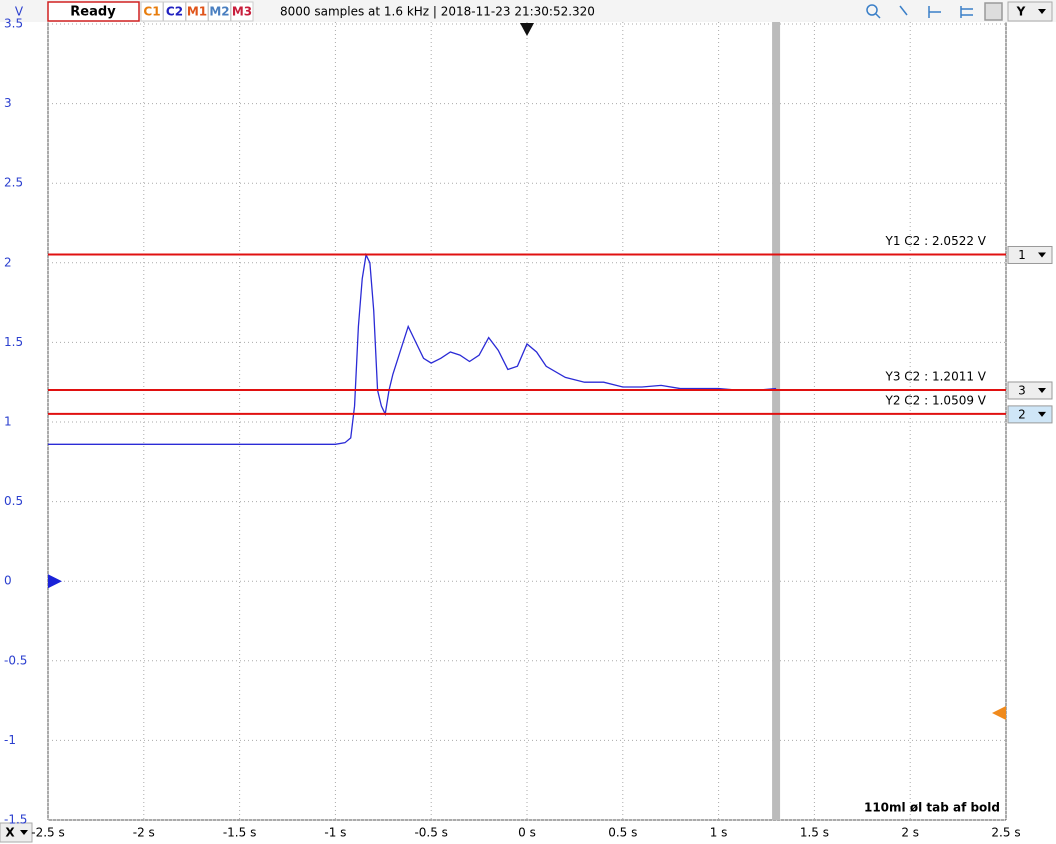 Image resolution: width=1056 pixels, height=844 pixels. Describe the element at coordinates (936, 400) in the screenshot. I see `cursor-label: Y2 C2 : 1.0509 V` at that location.